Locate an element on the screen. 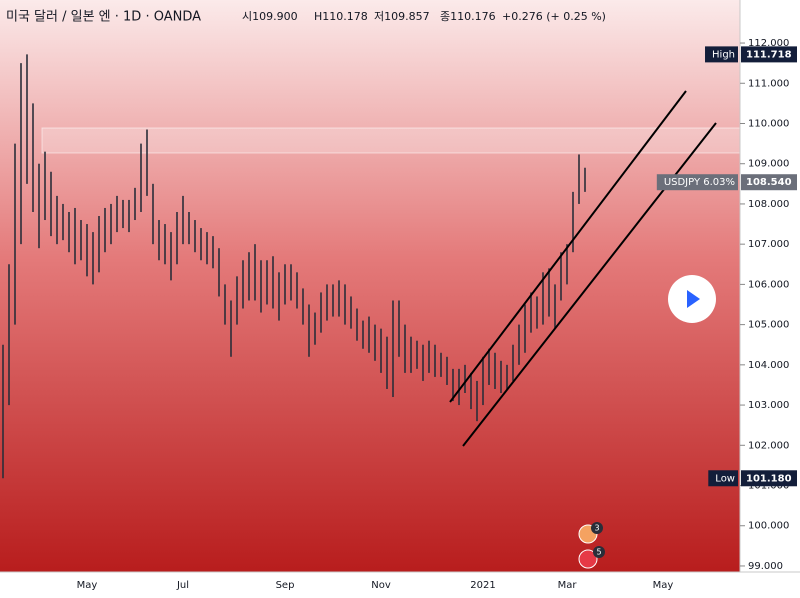 The image size is (800, 598). quote-open: 시109.900 is located at coordinates (270, 16).